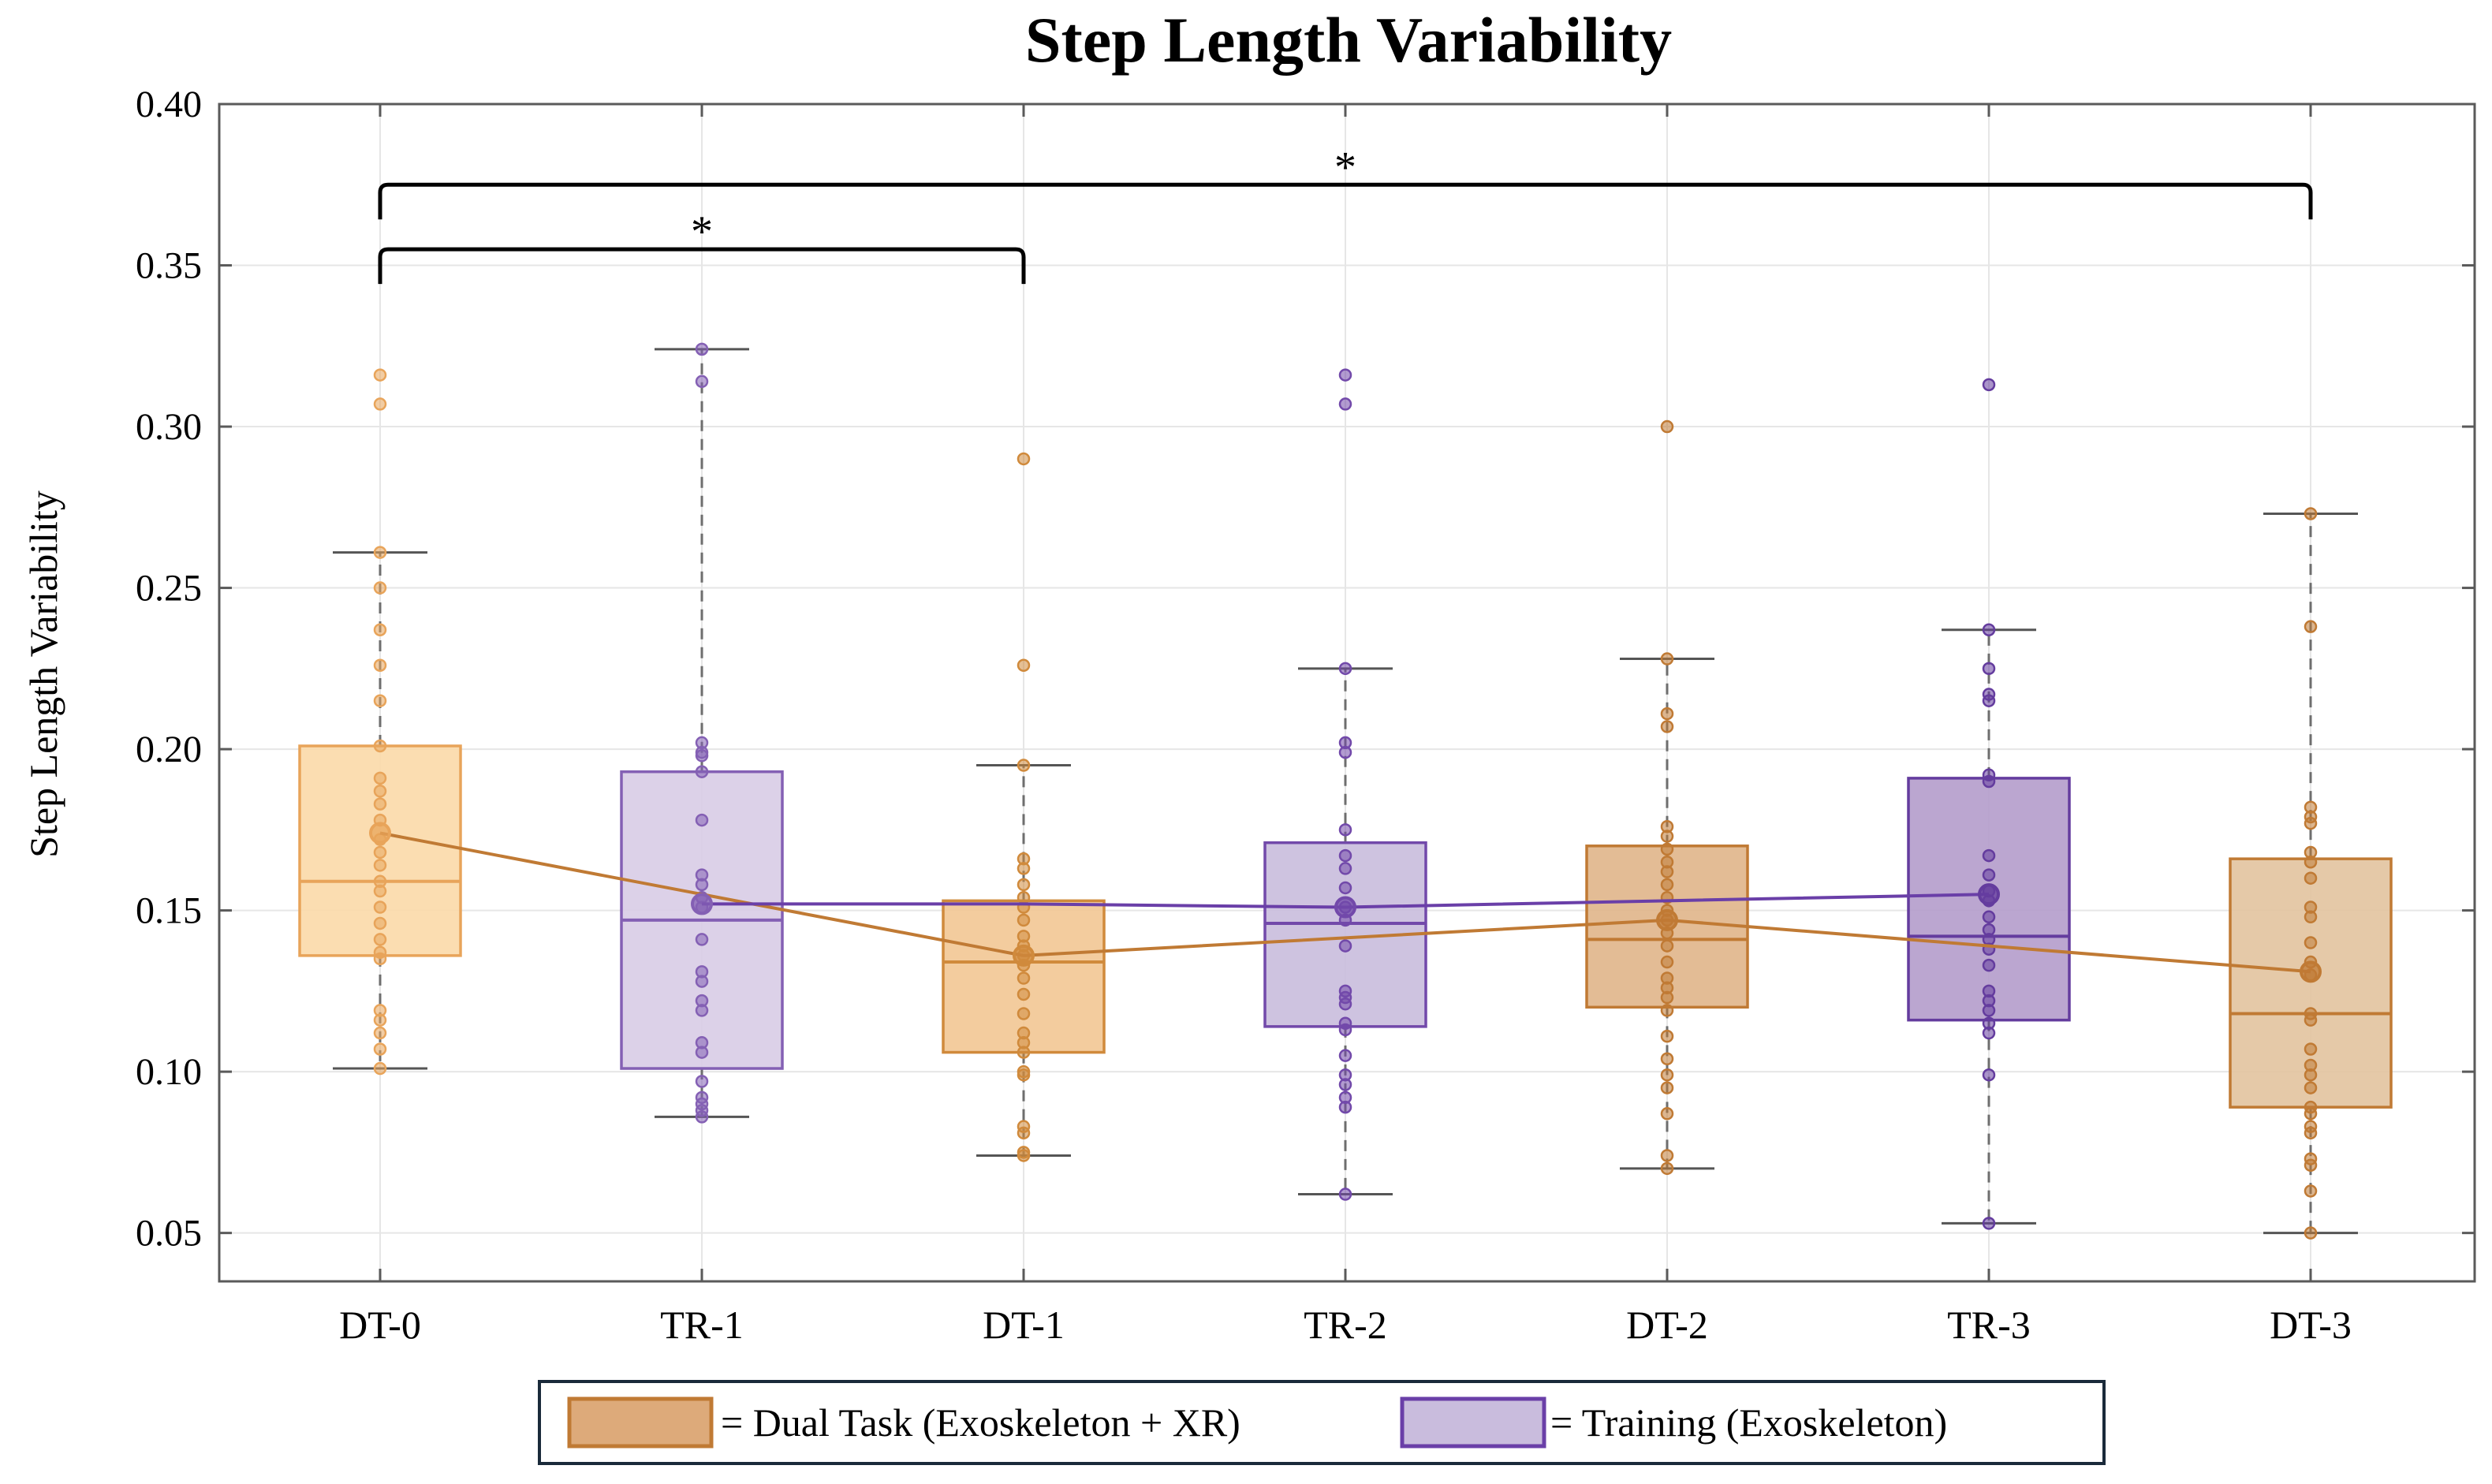  I want to click on legend-swatch, so click(1473, 1422).